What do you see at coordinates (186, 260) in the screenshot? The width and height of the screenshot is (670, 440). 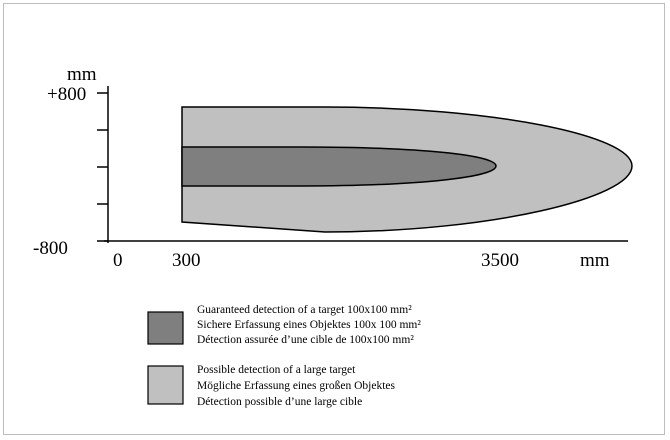 I see `x-axis-start-label: 300` at bounding box center [186, 260].